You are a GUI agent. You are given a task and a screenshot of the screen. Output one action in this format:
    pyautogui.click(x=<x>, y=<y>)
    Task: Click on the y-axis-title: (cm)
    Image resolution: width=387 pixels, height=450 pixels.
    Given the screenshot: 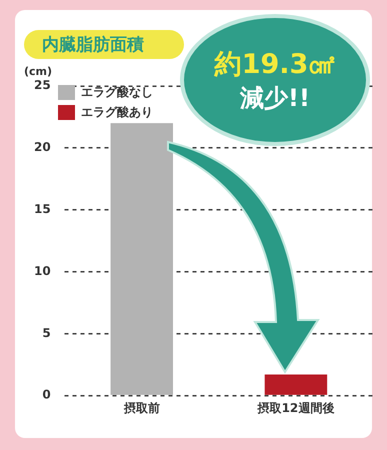 What is the action you would take?
    pyautogui.click(x=38, y=71)
    